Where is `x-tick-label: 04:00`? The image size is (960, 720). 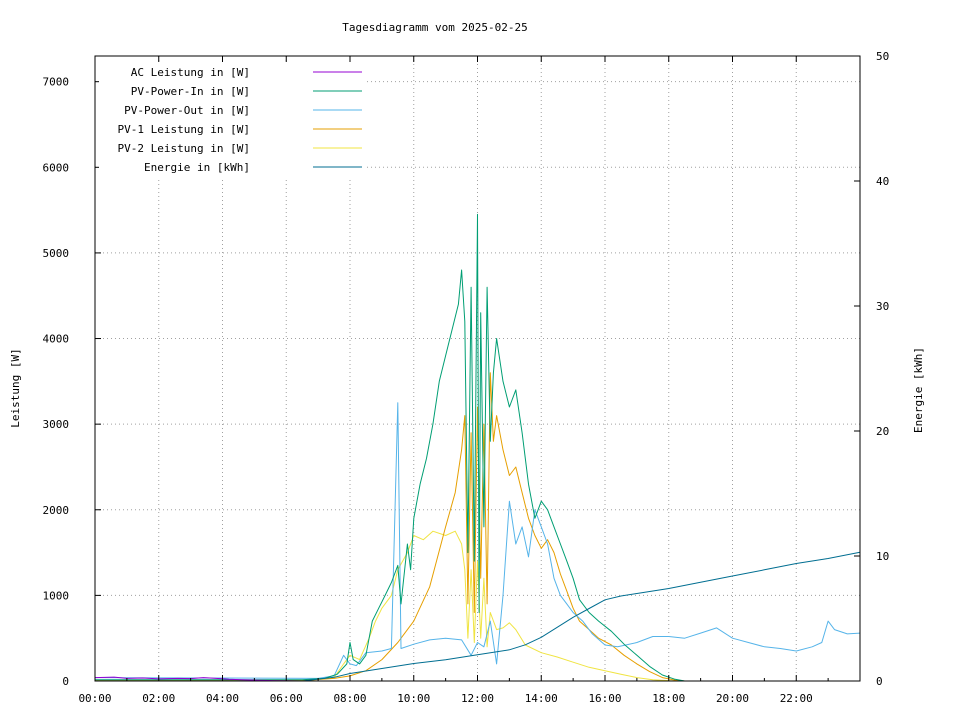
x-tick-label: 04:00 is located at coordinates (222, 698).